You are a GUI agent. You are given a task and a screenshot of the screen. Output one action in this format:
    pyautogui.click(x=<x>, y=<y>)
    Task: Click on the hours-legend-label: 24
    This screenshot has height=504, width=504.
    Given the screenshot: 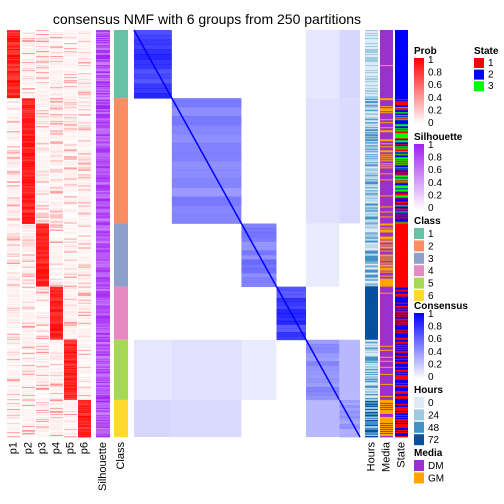 What is the action you would take?
    pyautogui.click(x=434, y=415)
    